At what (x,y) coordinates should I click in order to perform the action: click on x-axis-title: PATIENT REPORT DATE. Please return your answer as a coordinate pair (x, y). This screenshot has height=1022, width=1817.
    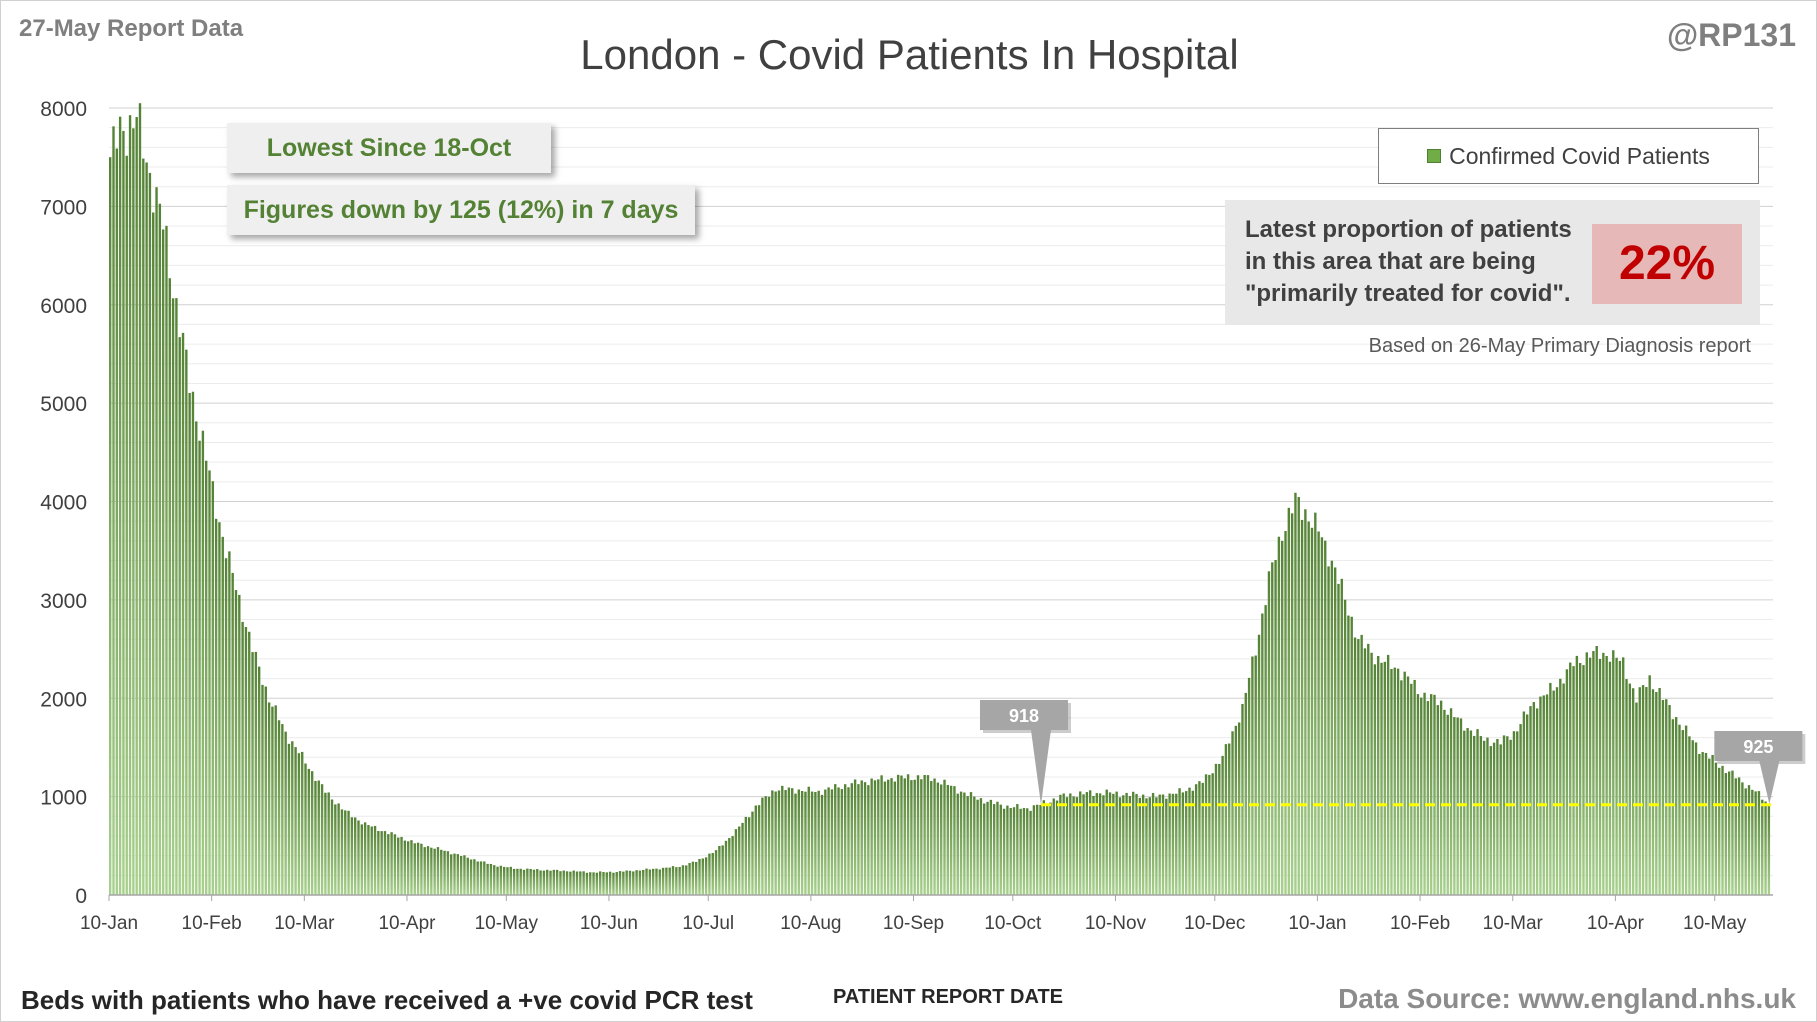
    Looking at the image, I should click on (948, 997).